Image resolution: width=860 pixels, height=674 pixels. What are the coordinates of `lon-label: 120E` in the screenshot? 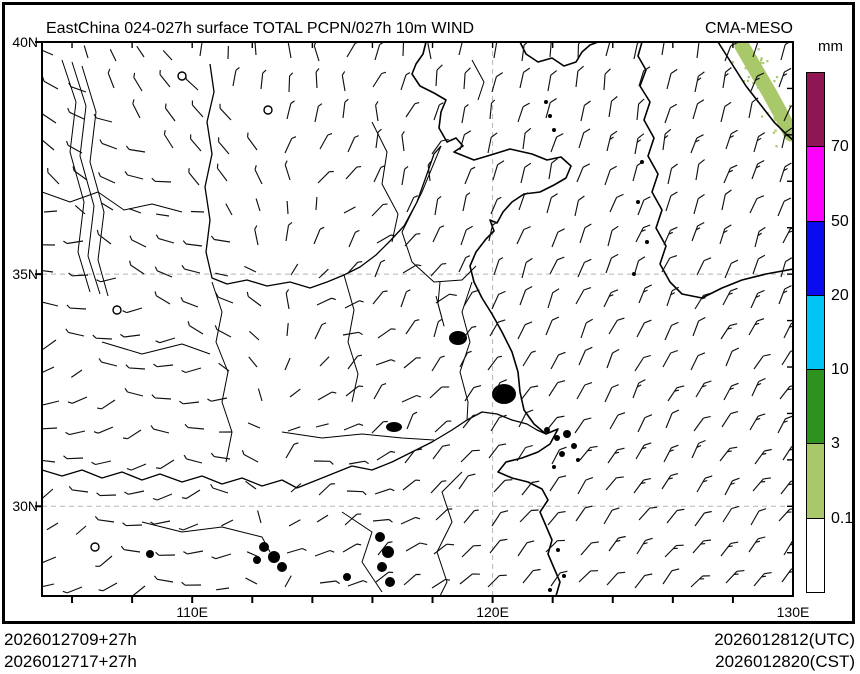 It's located at (492, 612).